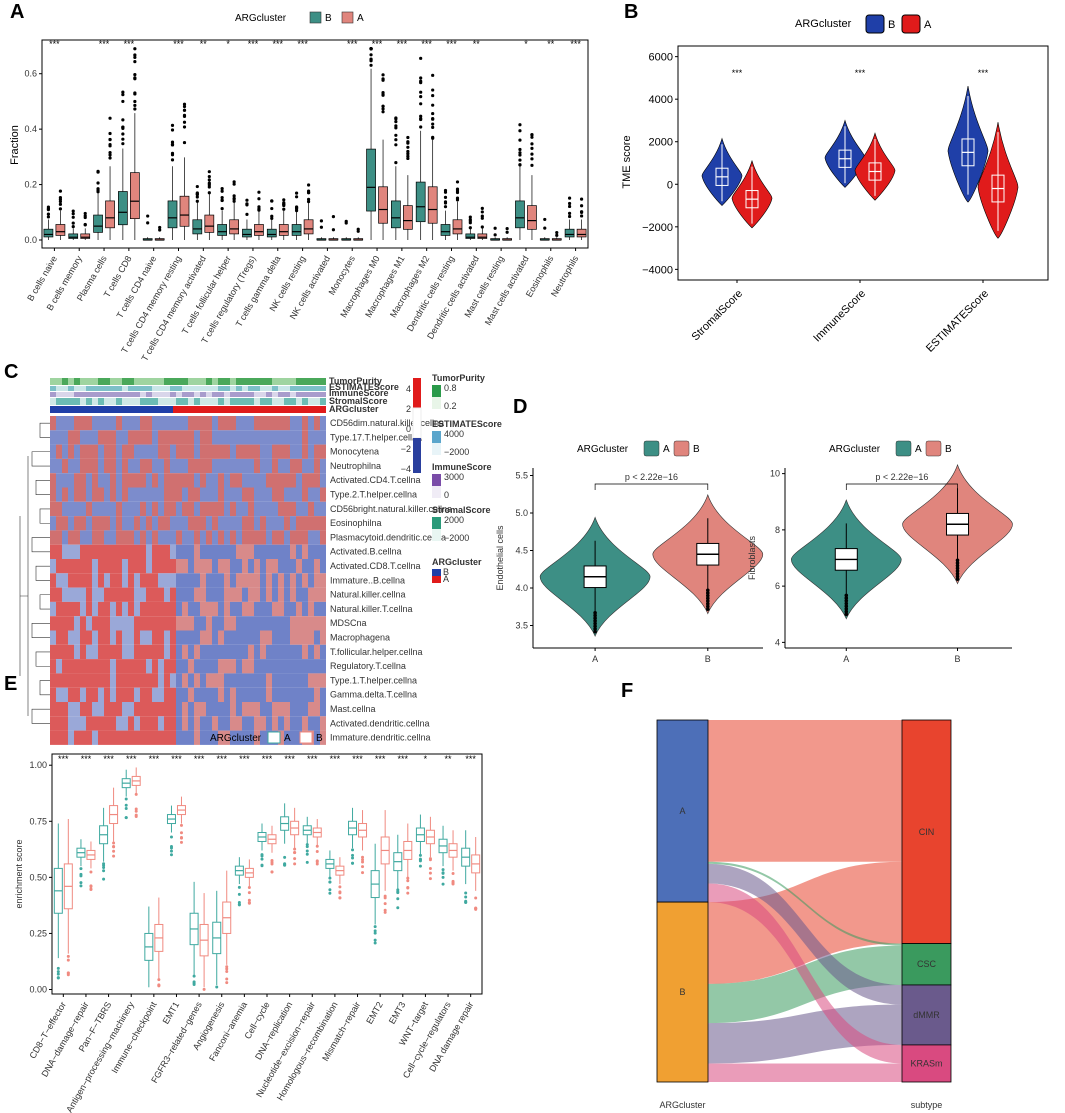  Describe the element at coordinates (10, 684) in the screenshot. I see `panel-e-label: E` at that location.